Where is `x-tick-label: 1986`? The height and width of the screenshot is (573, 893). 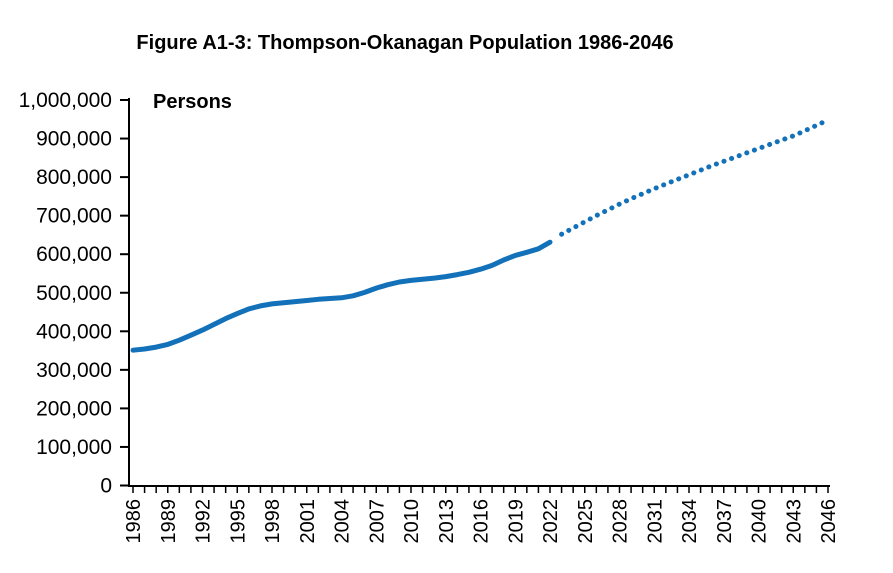
x-tick-label: 1986 is located at coordinates (134, 521).